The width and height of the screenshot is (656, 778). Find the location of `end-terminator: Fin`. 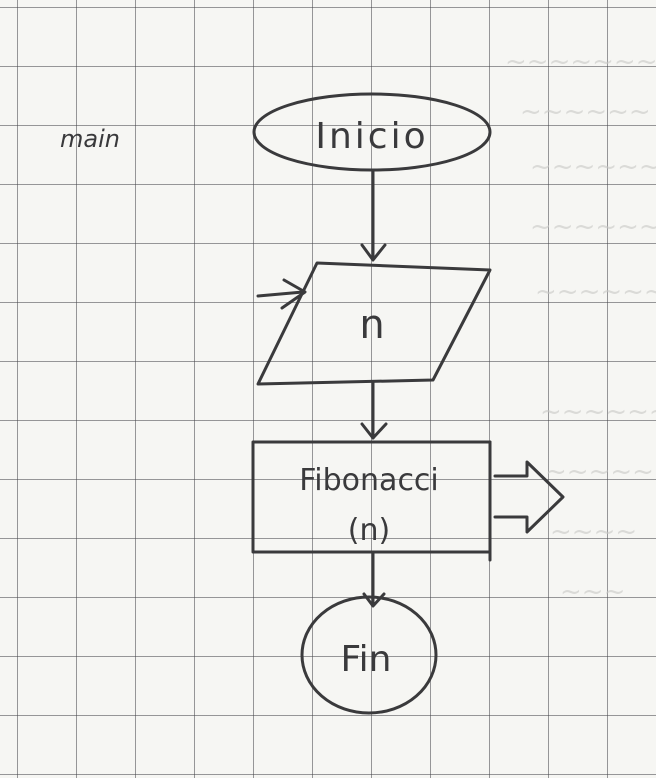

end-terminator: Fin is located at coordinates (369, 655).